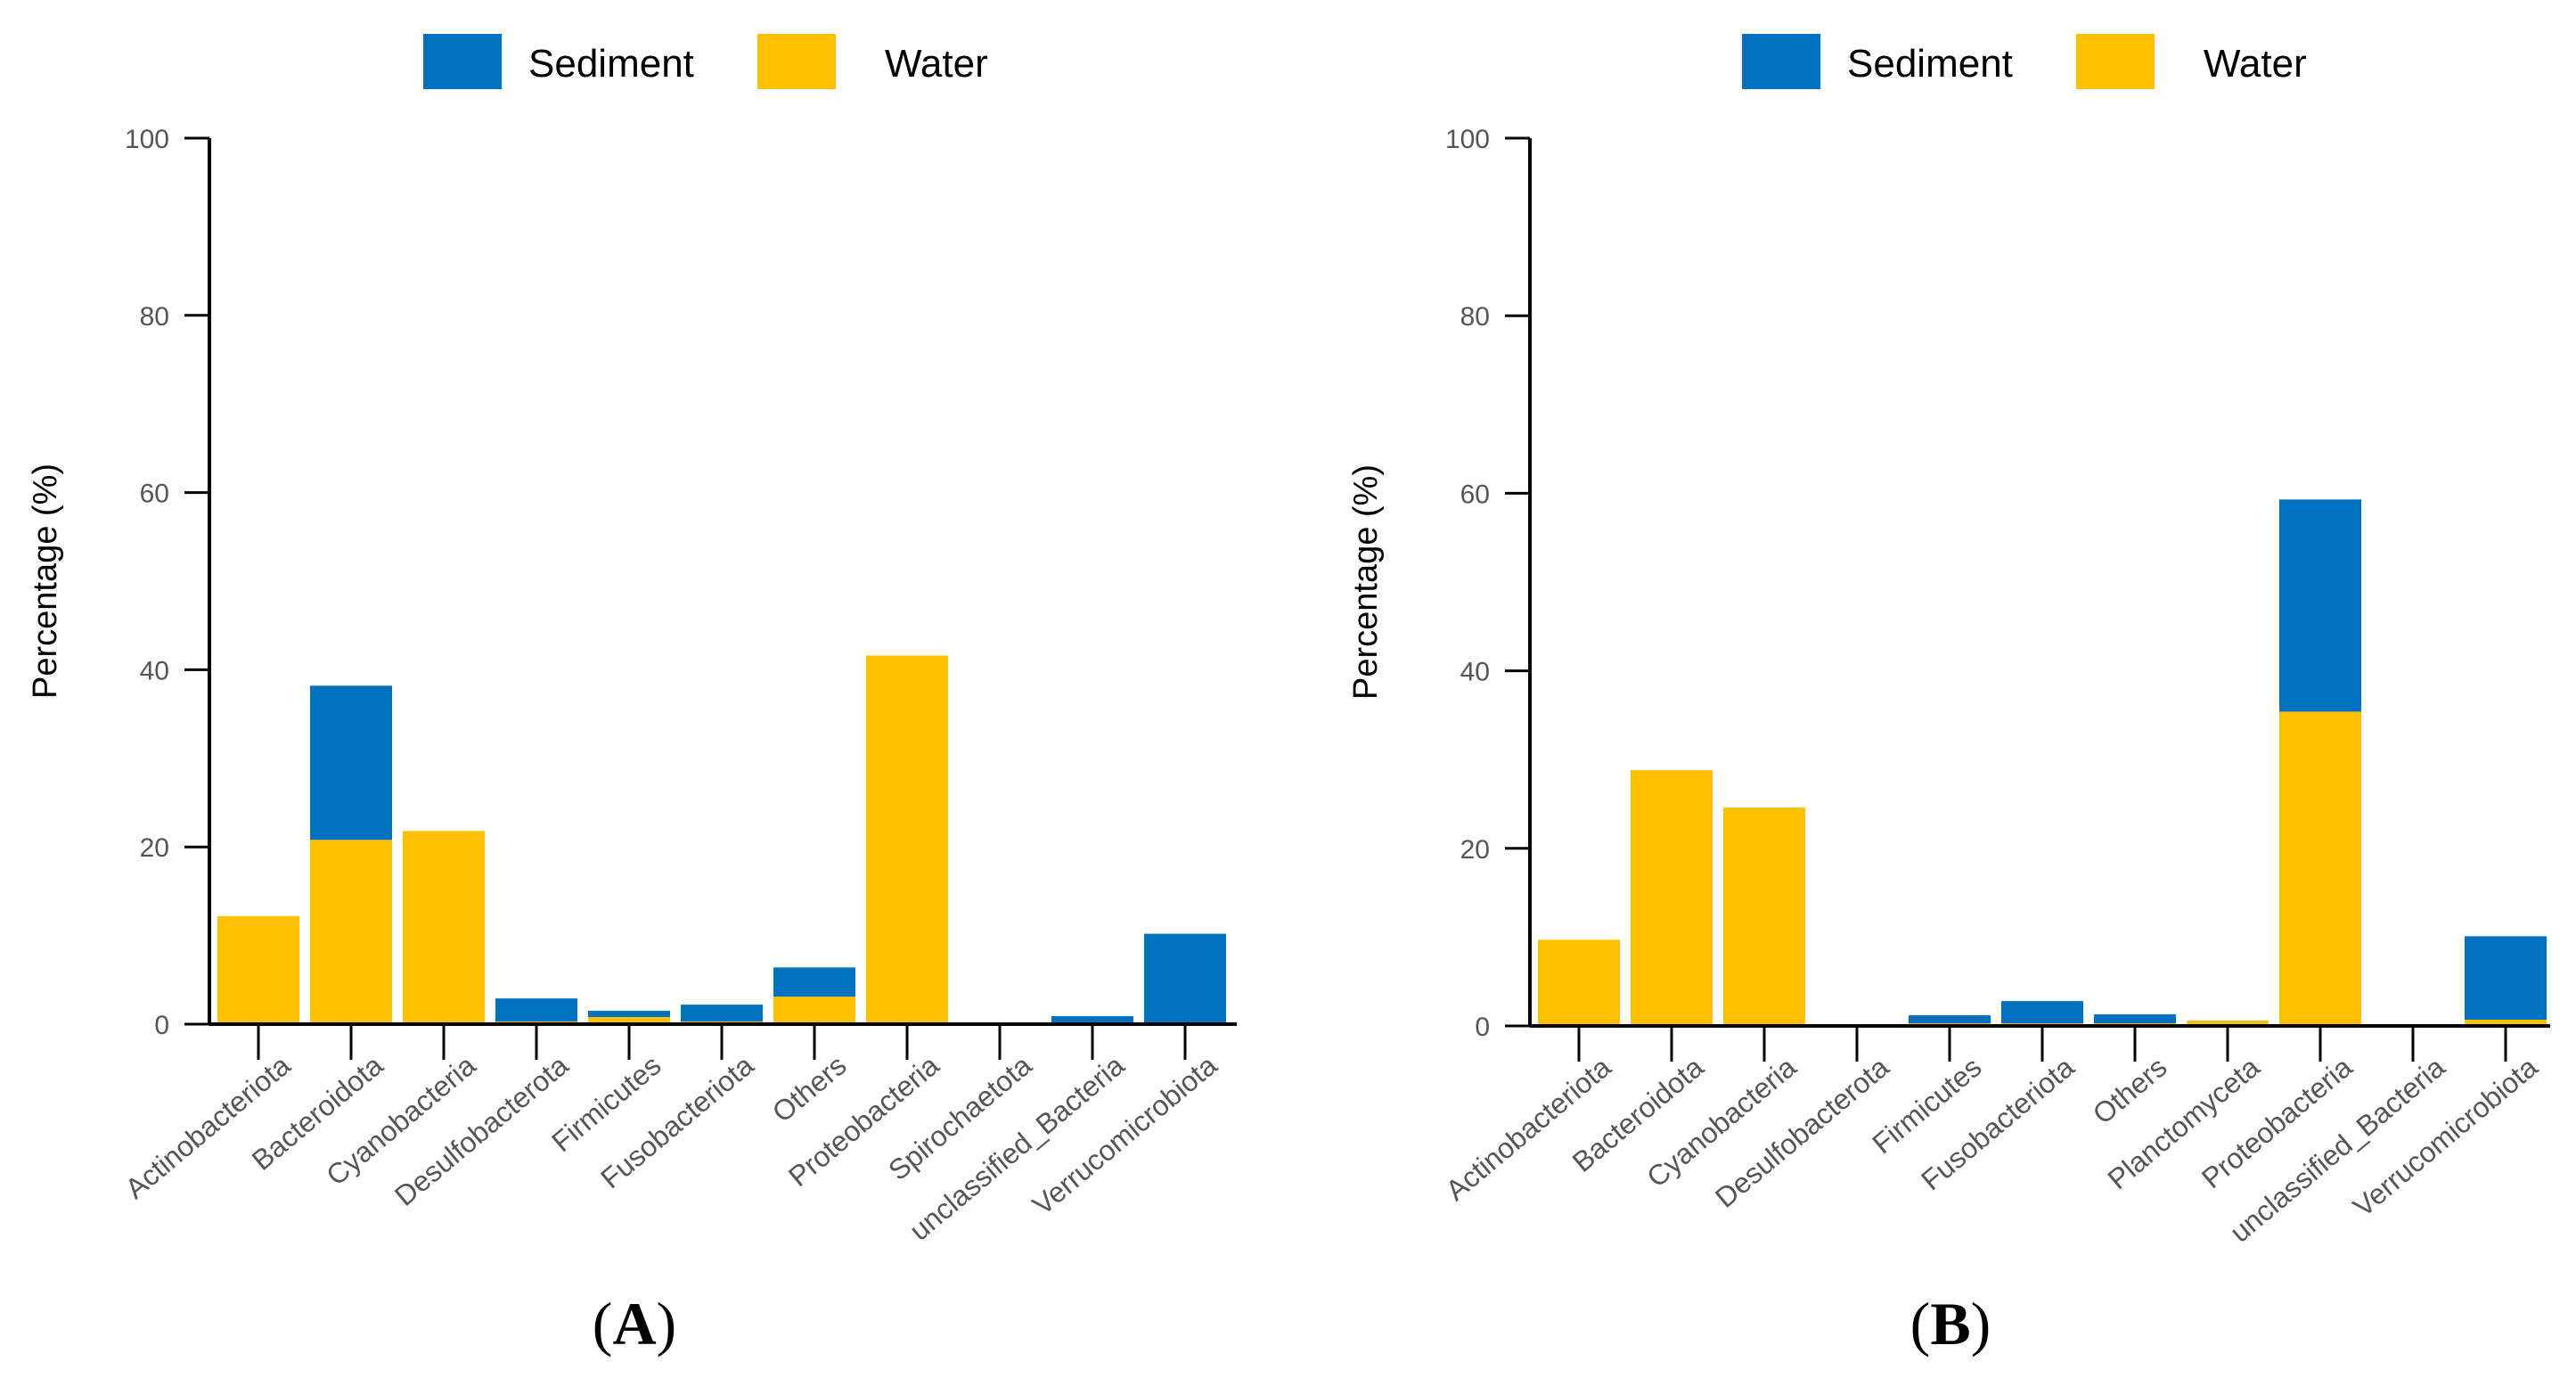  I want to click on bar-sediment-proteobacteria, so click(2320, 605).